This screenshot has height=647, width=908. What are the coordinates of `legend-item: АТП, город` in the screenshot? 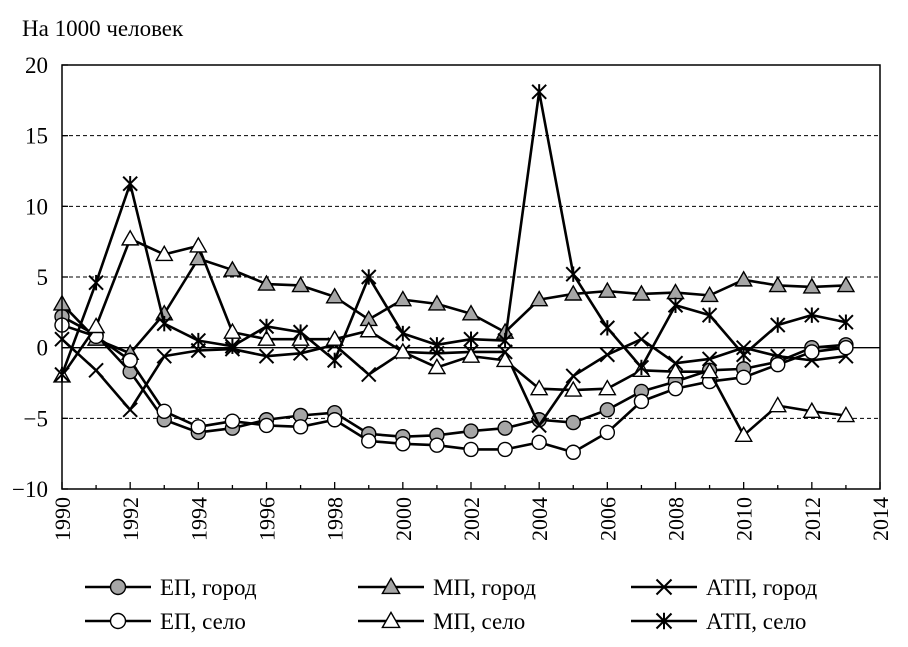 It's located at (724, 587).